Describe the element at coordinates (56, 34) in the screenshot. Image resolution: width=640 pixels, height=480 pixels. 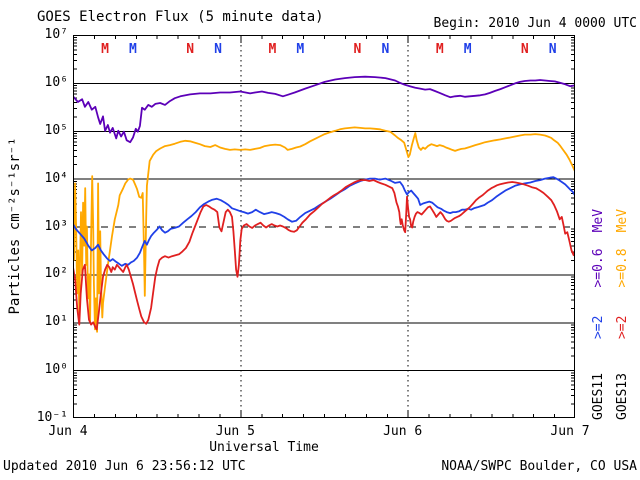
I see `y-tick-label: 10⁷` at that location.